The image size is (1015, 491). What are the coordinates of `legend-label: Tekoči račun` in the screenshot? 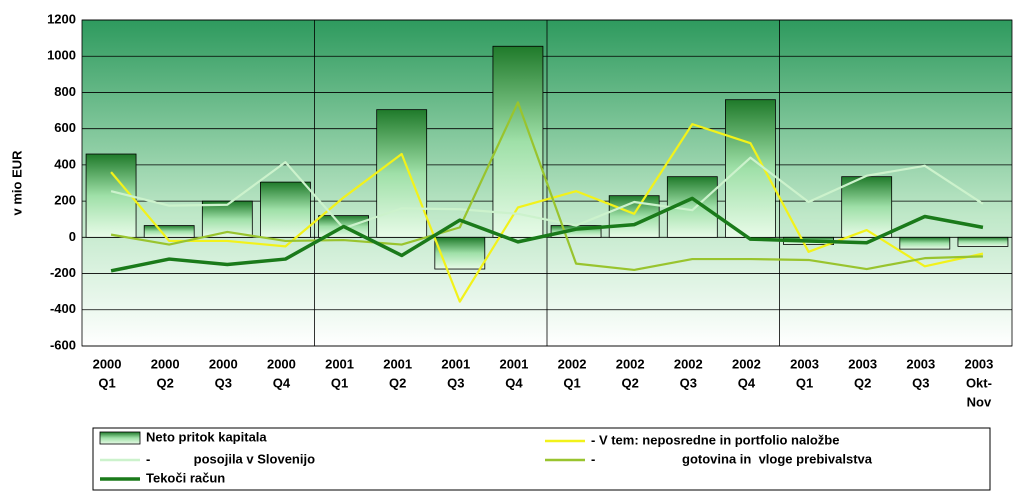 It's located at (185, 477).